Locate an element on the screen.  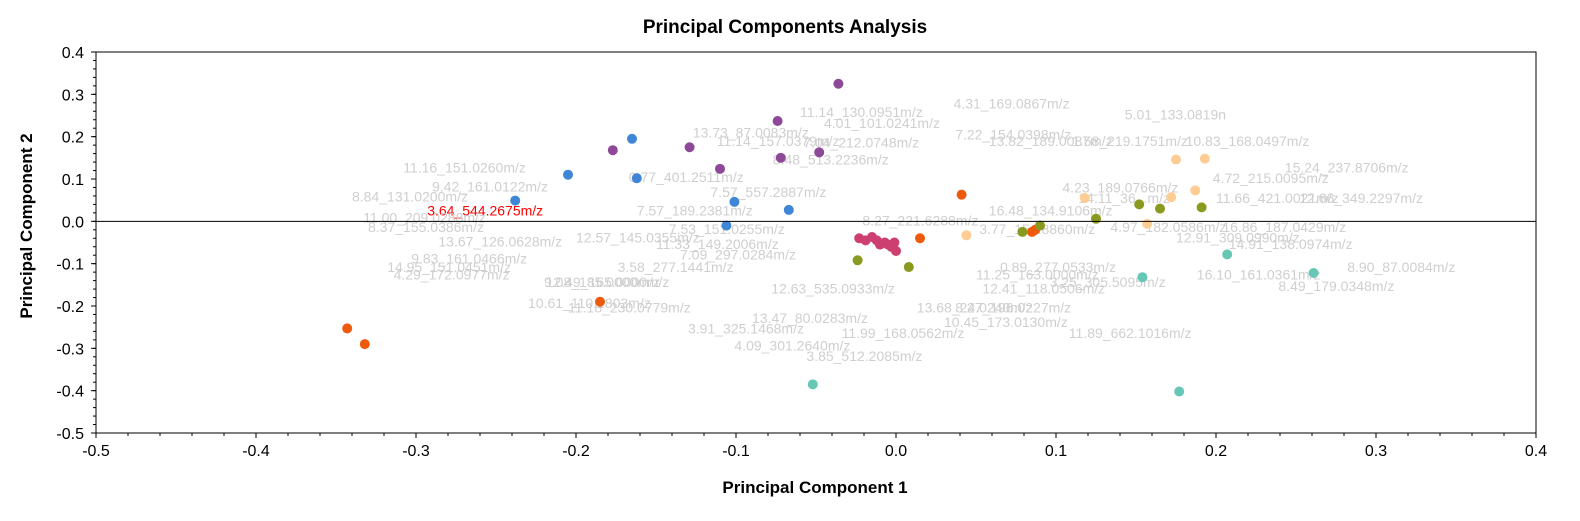
annotation-label: 12.41_118.0506m/z is located at coordinates (1043, 288).